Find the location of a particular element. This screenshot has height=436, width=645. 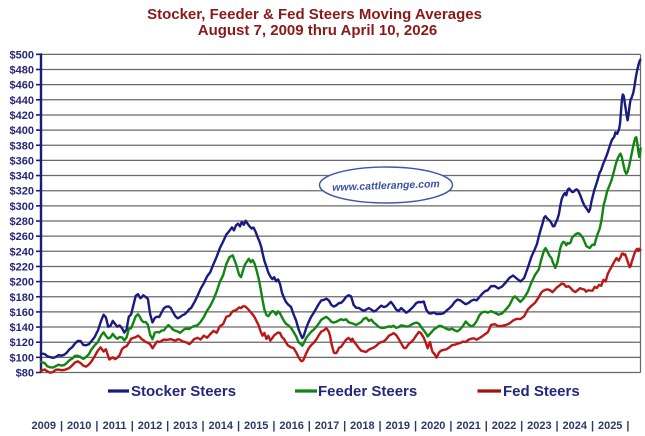

svg-text: $280 is located at coordinates (22, 222).